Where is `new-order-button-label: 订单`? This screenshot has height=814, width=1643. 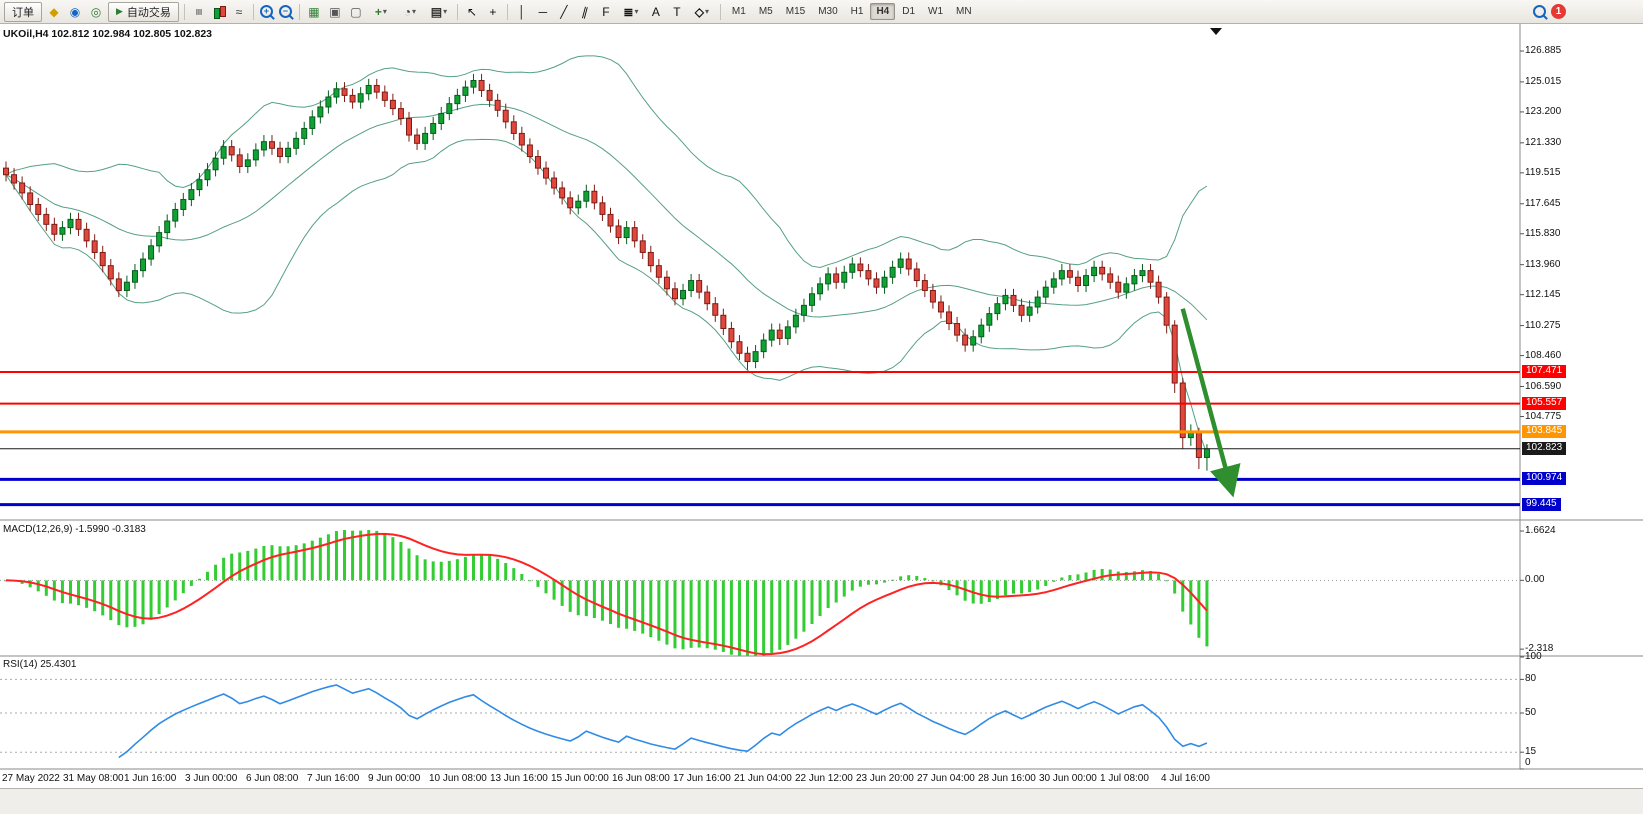 new-order-button-label: 订单 is located at coordinates (23, 12).